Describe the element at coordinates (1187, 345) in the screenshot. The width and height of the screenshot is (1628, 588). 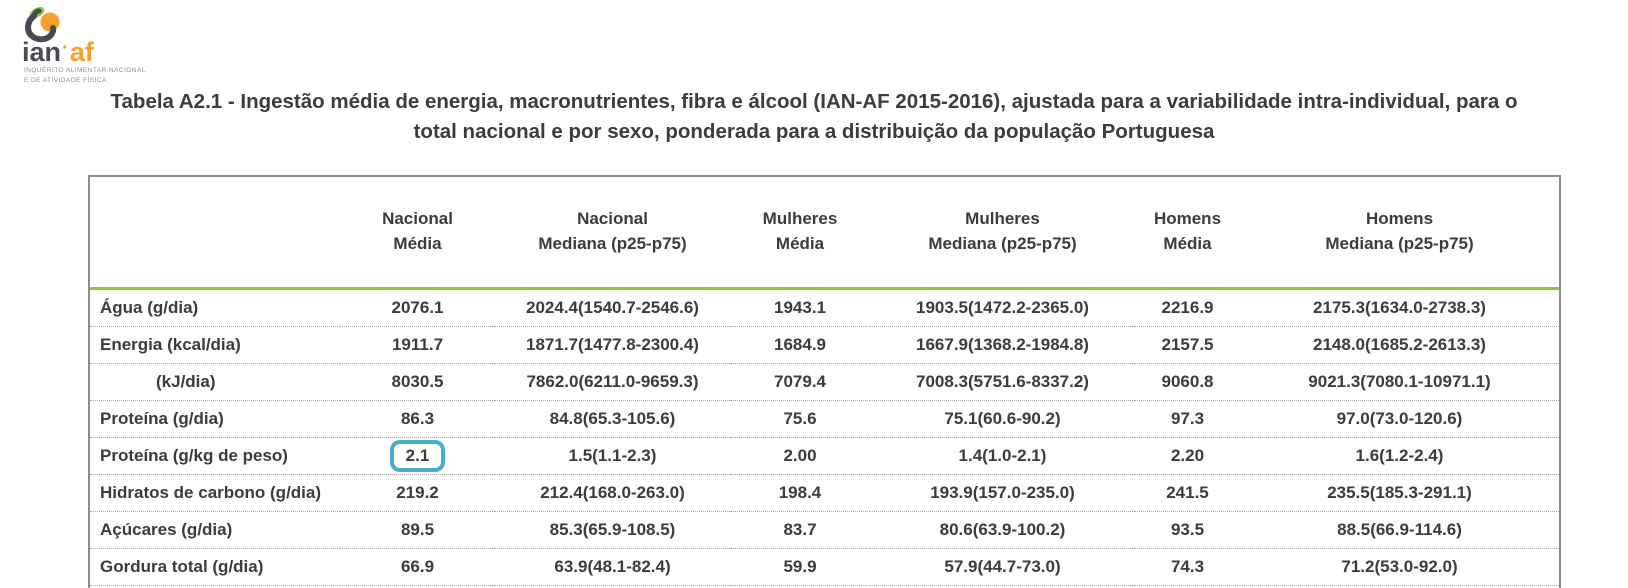
I see `table-cell: 2157.5` at that location.